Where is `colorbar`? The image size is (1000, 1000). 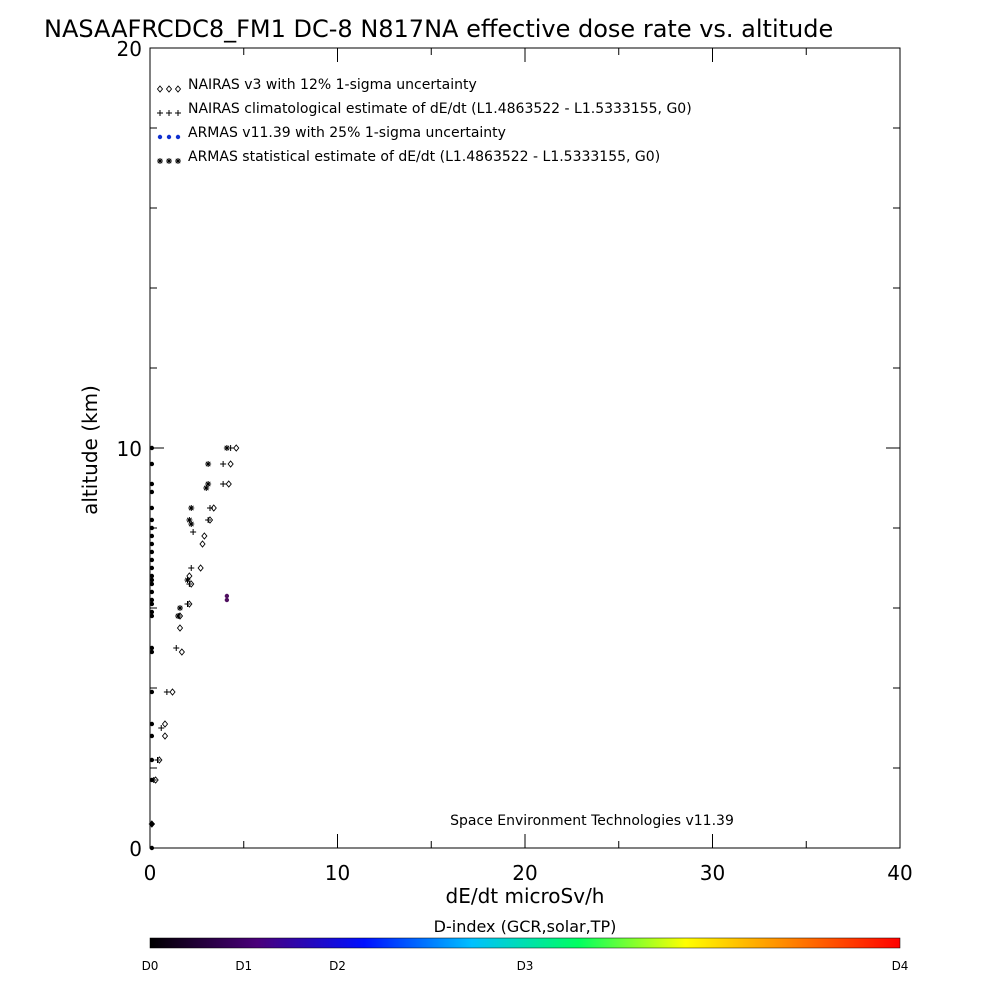
colorbar is located at coordinates (525, 943).